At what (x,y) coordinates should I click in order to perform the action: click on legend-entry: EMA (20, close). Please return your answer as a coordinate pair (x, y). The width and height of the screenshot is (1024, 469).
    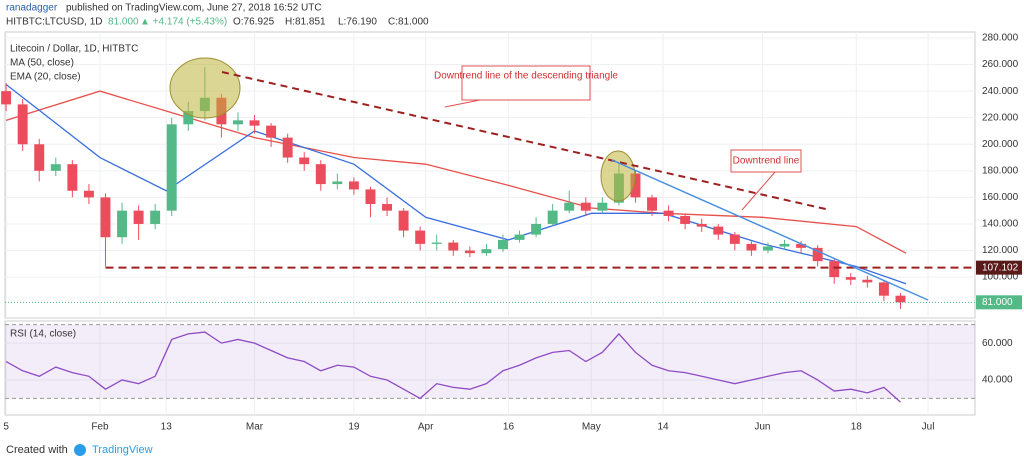
    Looking at the image, I should click on (45, 77).